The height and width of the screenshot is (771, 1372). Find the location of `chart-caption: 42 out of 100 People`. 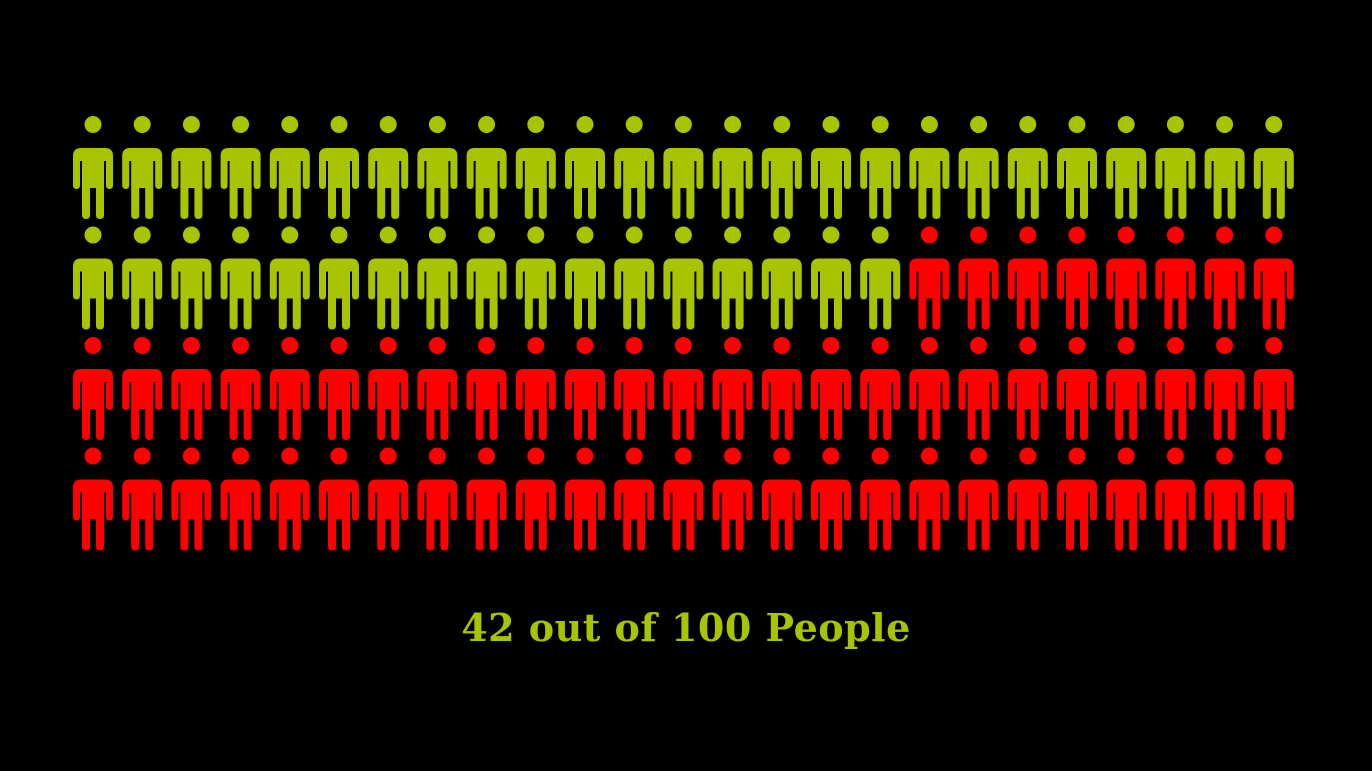

chart-caption: 42 out of 100 People is located at coordinates (686, 627).